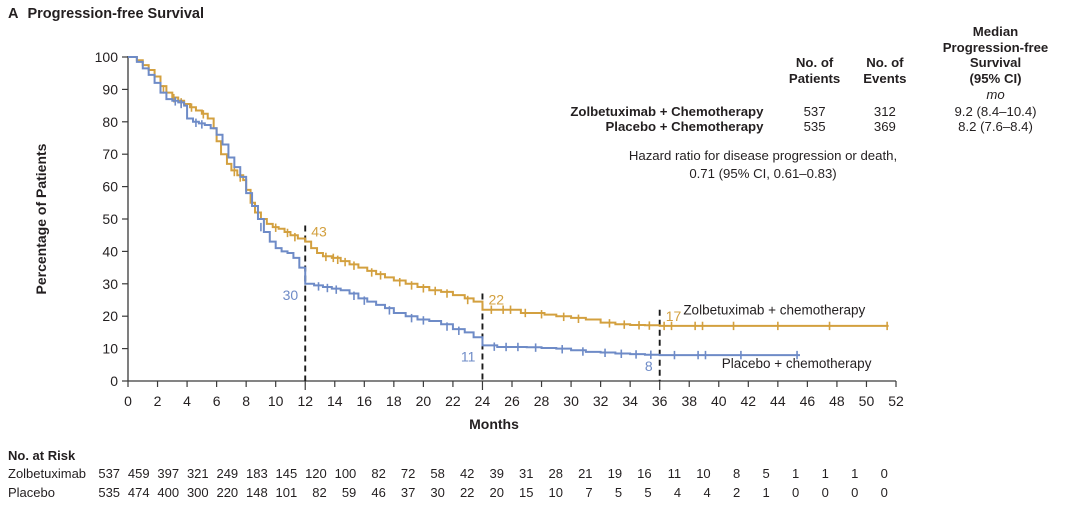  What do you see at coordinates (995, 112) in the screenshot?
I see `stats-median: 9.2 (8.4–10.4)` at bounding box center [995, 112].